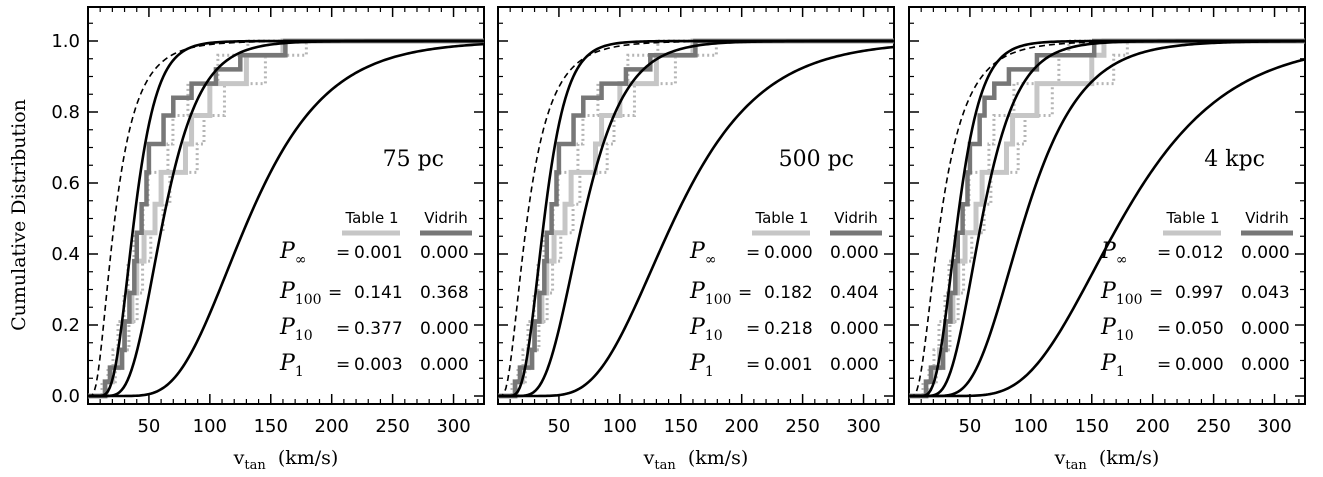 The height and width of the screenshot is (477, 1323). Describe the element at coordinates (1199, 293) in the screenshot. I see `stat-table1-value: 0.997` at that location.